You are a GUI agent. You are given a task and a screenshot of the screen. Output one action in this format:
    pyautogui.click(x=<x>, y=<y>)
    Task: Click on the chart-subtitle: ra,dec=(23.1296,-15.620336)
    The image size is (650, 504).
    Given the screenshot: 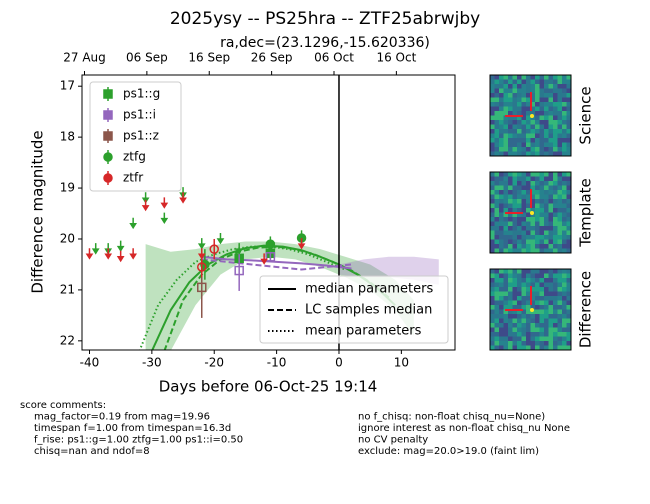 What is the action you would take?
    pyautogui.click(x=325, y=43)
    